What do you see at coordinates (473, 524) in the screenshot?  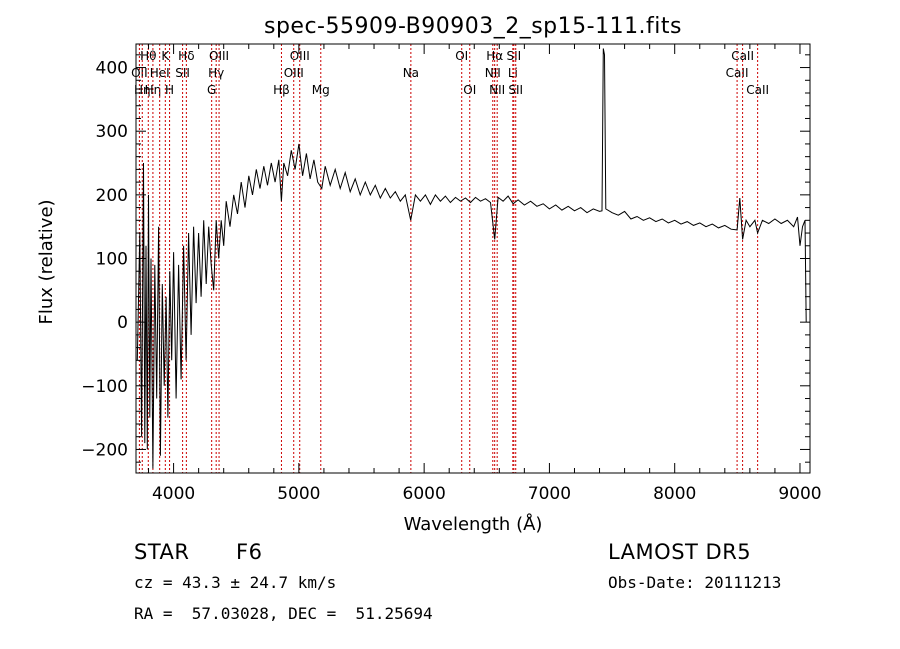 I see `x-axis-label: Wavelength (Å)` at bounding box center [473, 524].